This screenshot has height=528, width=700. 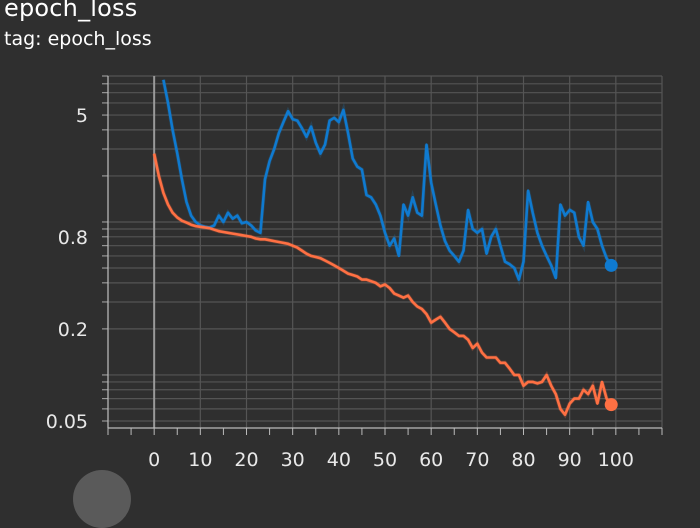 What do you see at coordinates (67, 422) in the screenshot?
I see `y-tick-label: 0.05` at bounding box center [67, 422].